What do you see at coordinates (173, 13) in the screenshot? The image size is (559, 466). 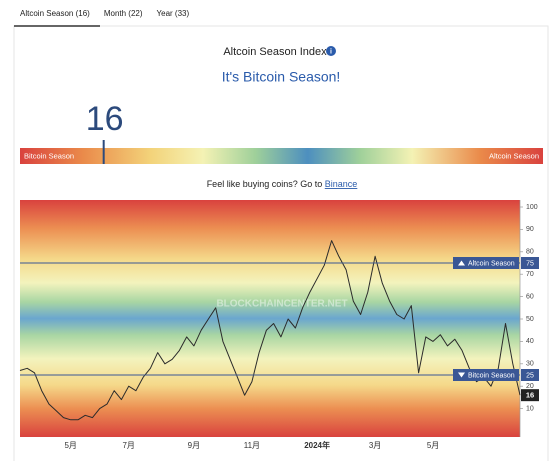 I see `tab: Year (33)` at bounding box center [173, 13].